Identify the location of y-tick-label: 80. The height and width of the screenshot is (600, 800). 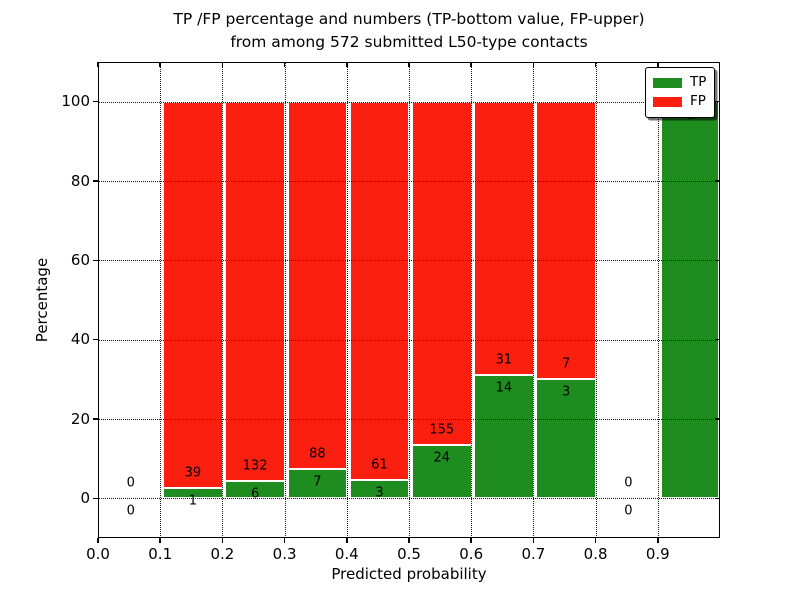
(80, 180).